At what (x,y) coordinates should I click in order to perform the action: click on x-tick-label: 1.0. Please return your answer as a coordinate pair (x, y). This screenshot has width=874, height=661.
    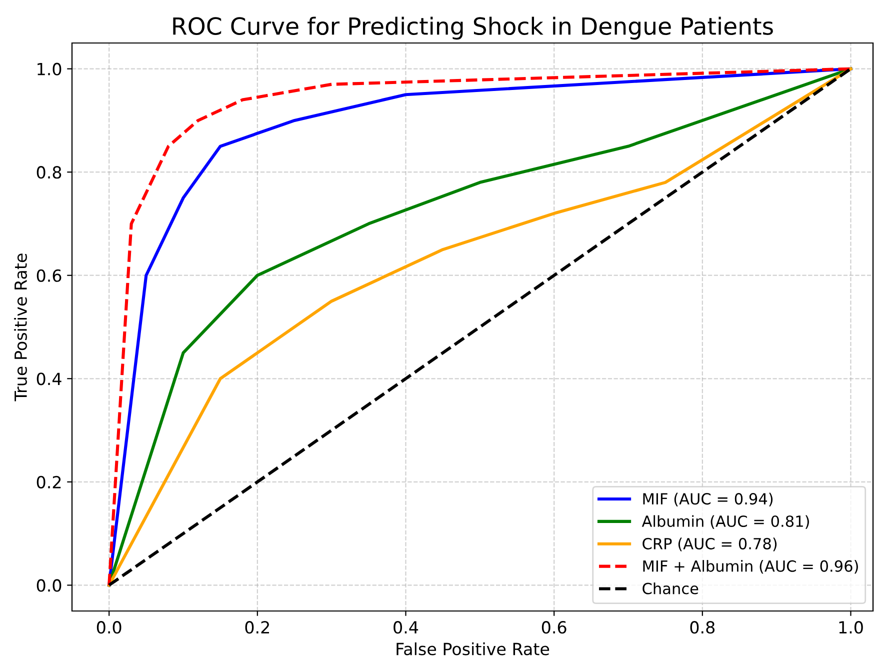
    Looking at the image, I should click on (851, 627).